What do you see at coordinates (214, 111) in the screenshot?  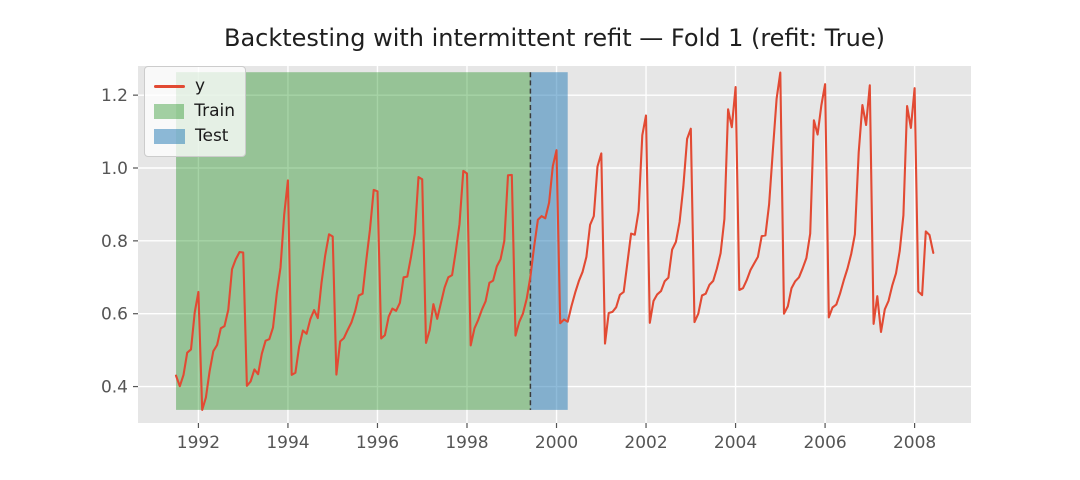 I see `legend-label-train: Train` at bounding box center [214, 111].